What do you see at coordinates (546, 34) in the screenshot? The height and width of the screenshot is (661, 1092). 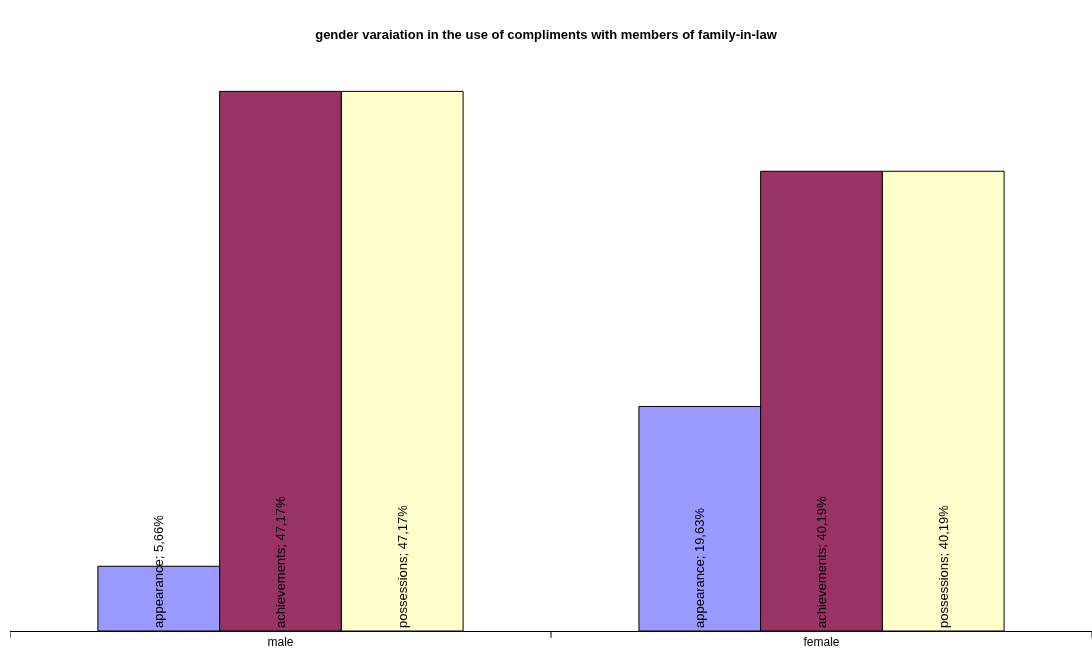 I see `chart-title: gender varaiation in the use of compliments with members of family-in-law` at bounding box center [546, 34].